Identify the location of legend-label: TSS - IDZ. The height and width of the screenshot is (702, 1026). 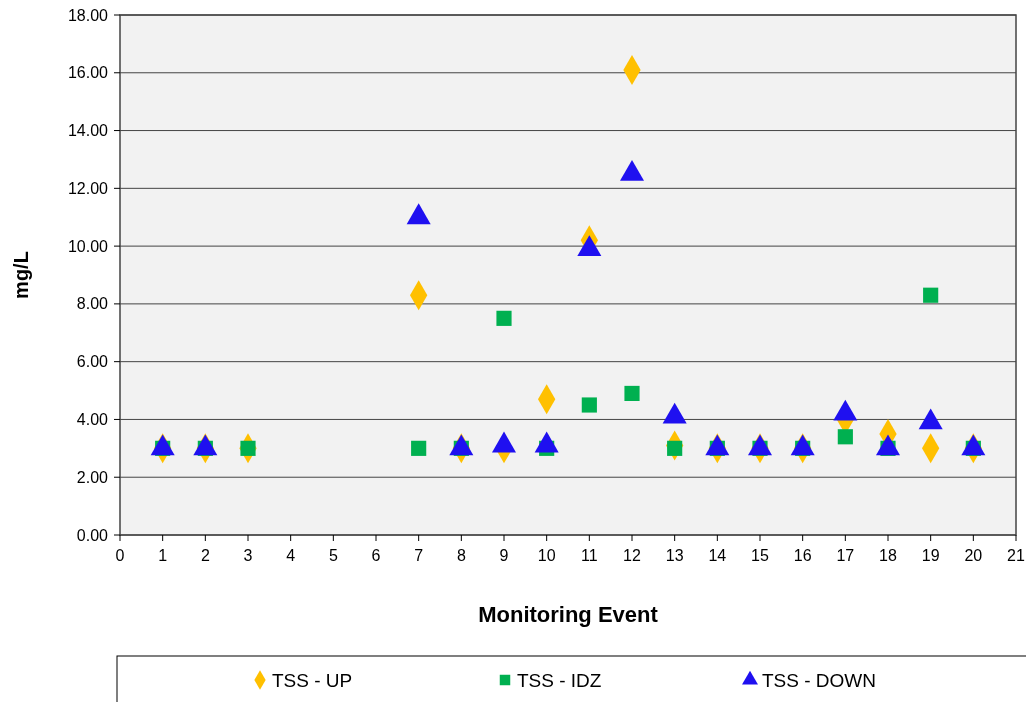
(559, 680).